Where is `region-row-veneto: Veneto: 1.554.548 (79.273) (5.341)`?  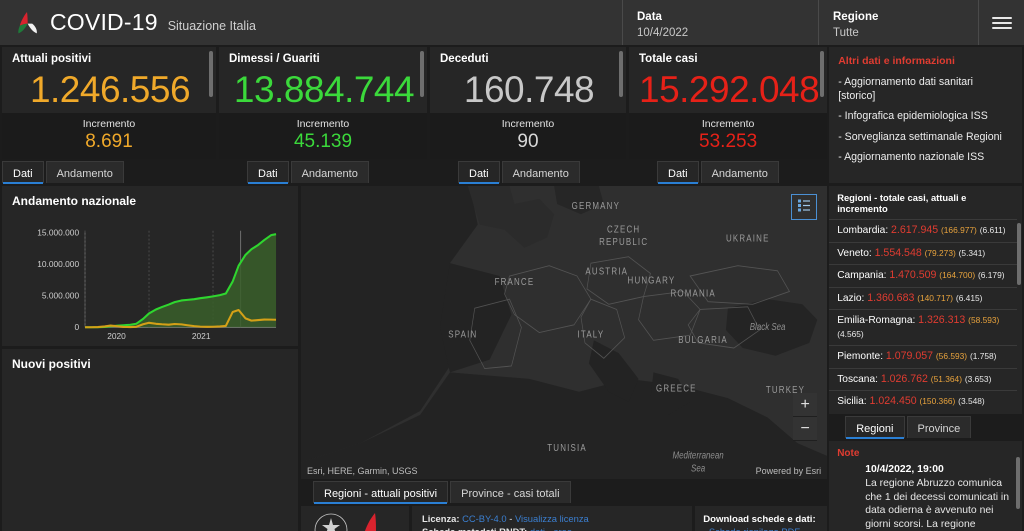
region-row-veneto: Veneto: 1.554.548 (79.273) (5.341) is located at coordinates (923, 253).